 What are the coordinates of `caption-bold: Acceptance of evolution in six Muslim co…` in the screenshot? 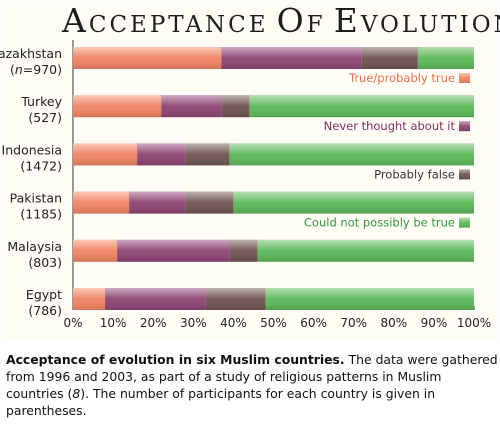 It's located at (175, 359).